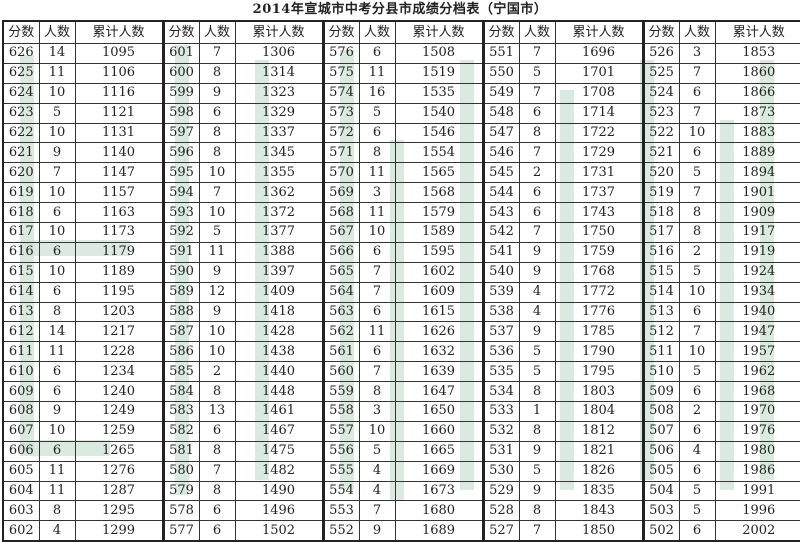 Image resolution: width=800 pixels, height=542 pixels. What do you see at coordinates (340, 511) in the screenshot?
I see `cell-score: 553` at bounding box center [340, 511].